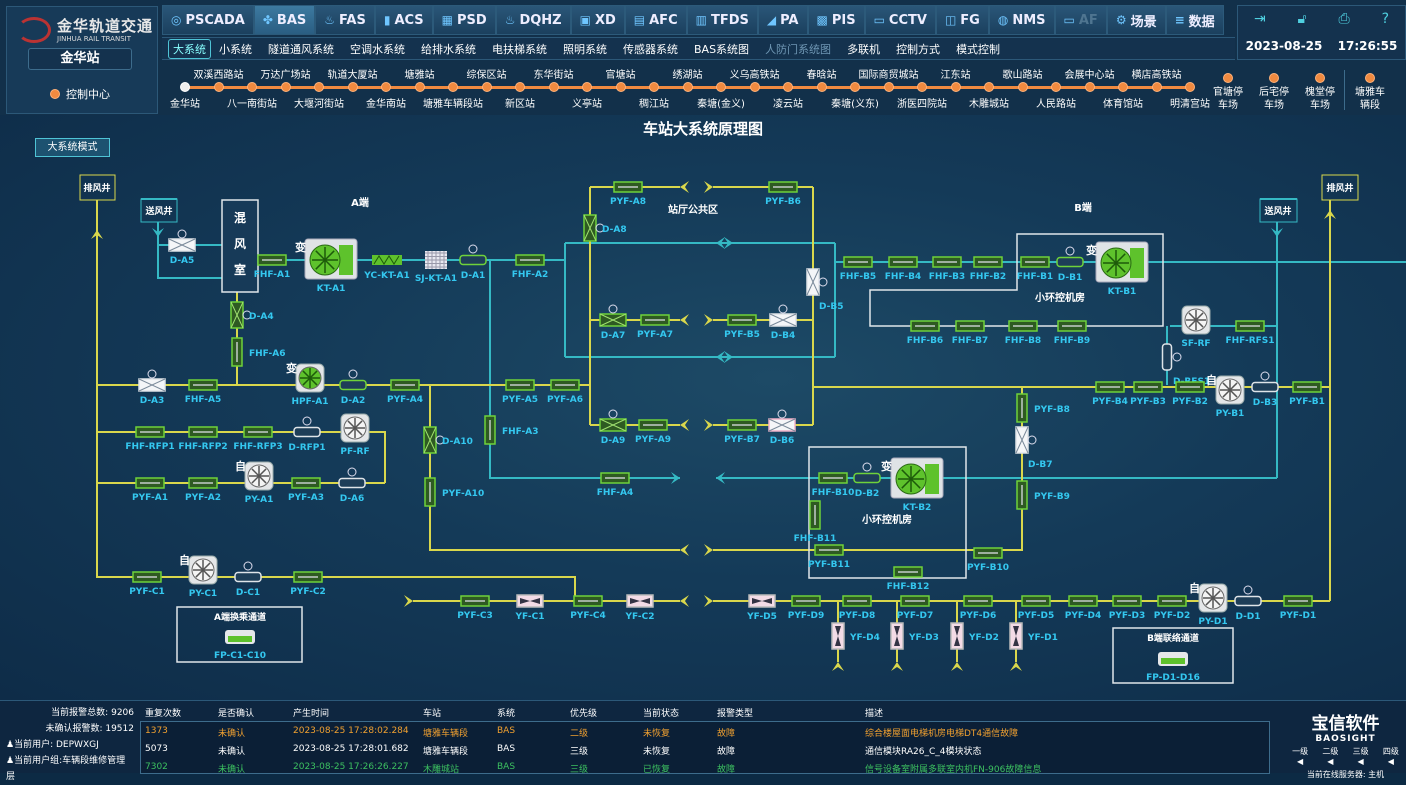  What do you see at coordinates (650, 49) in the screenshot?
I see `subtab-7: 传感器系统` at bounding box center [650, 49].